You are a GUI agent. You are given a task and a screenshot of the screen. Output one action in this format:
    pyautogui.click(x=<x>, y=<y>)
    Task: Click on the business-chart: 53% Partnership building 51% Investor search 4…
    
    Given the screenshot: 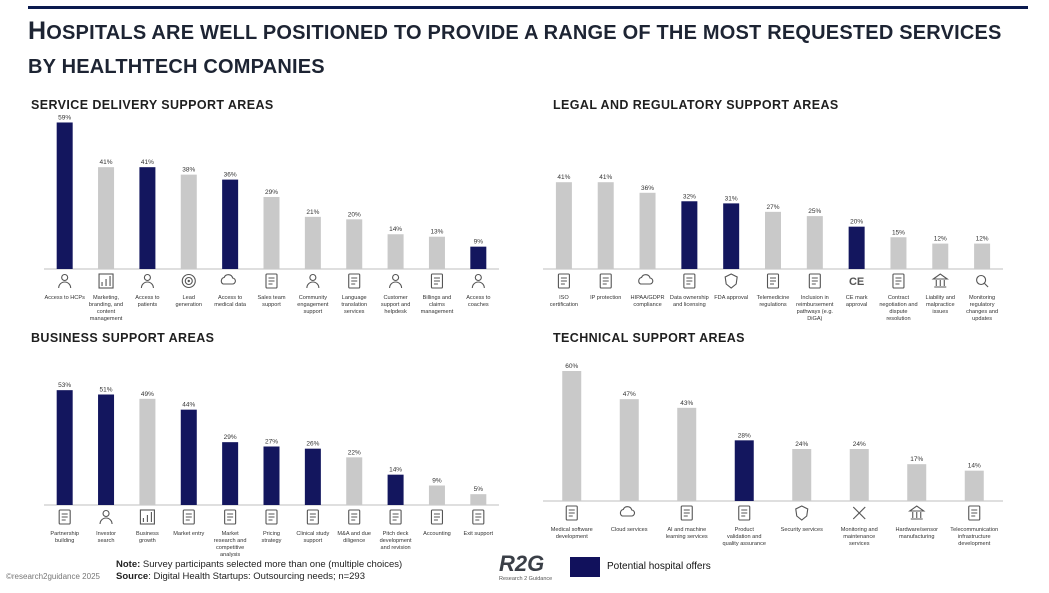 What is the action you would take?
    pyautogui.click(x=271, y=470)
    